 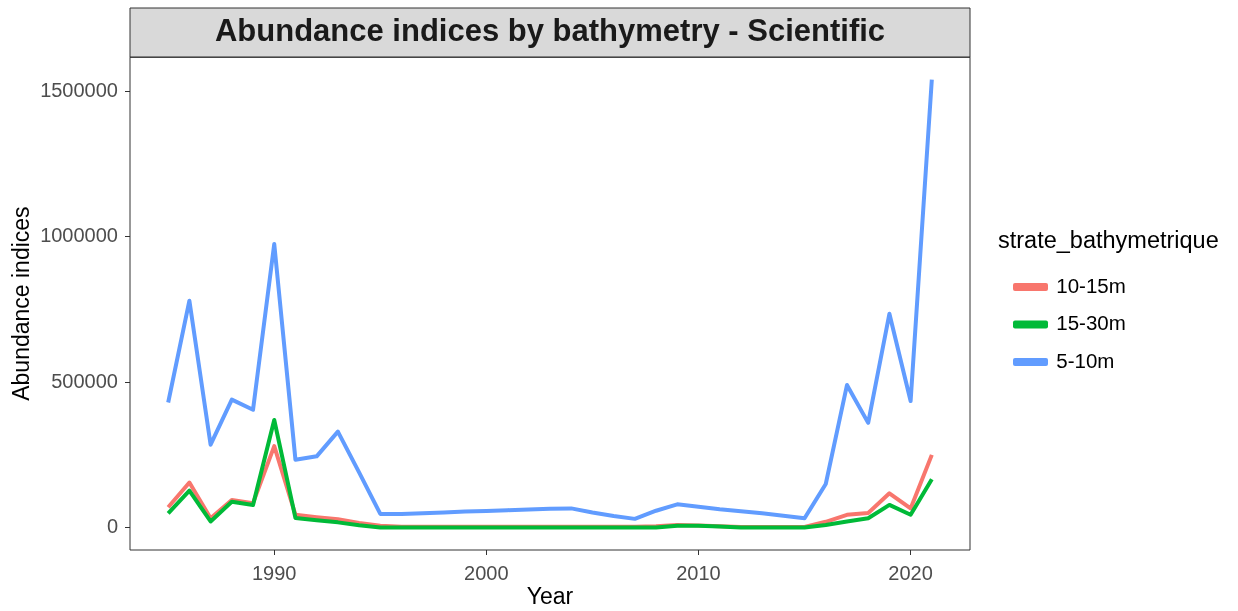 I want to click on x-axis-title: Year, so click(x=550, y=595).